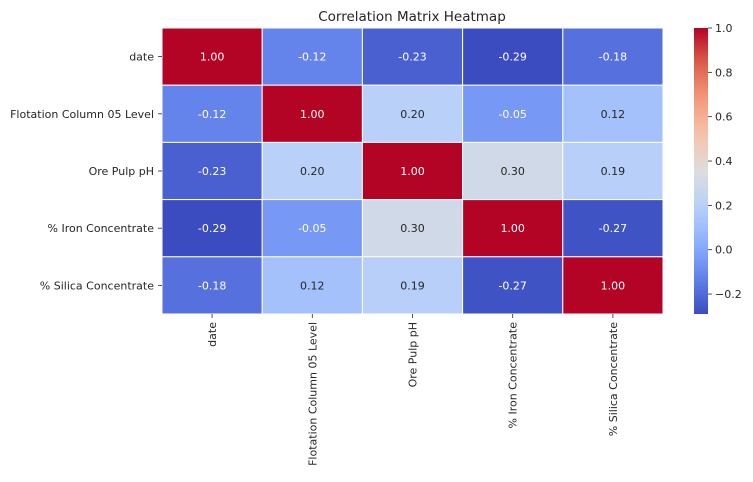 This screenshot has width=753, height=482. I want to click on colorbar, so click(701, 171).